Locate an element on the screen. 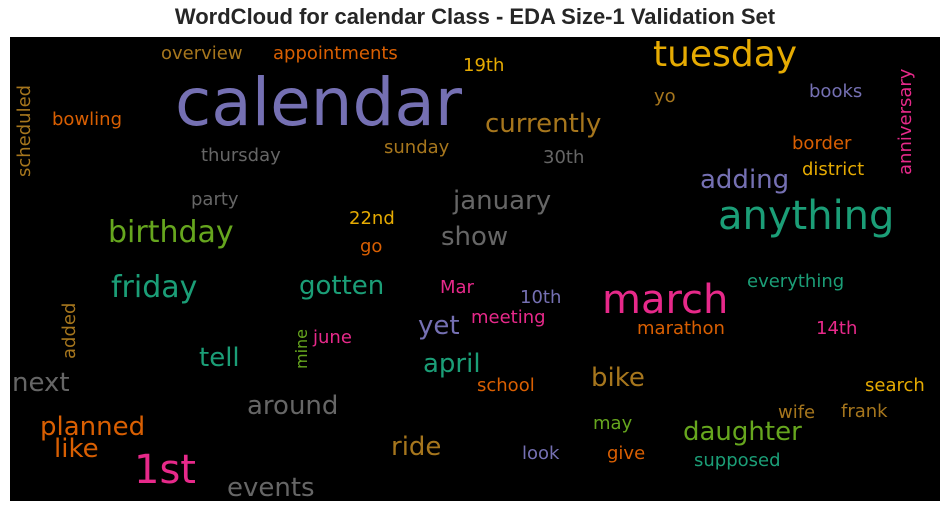  word-14th: 14th is located at coordinates (837, 328).